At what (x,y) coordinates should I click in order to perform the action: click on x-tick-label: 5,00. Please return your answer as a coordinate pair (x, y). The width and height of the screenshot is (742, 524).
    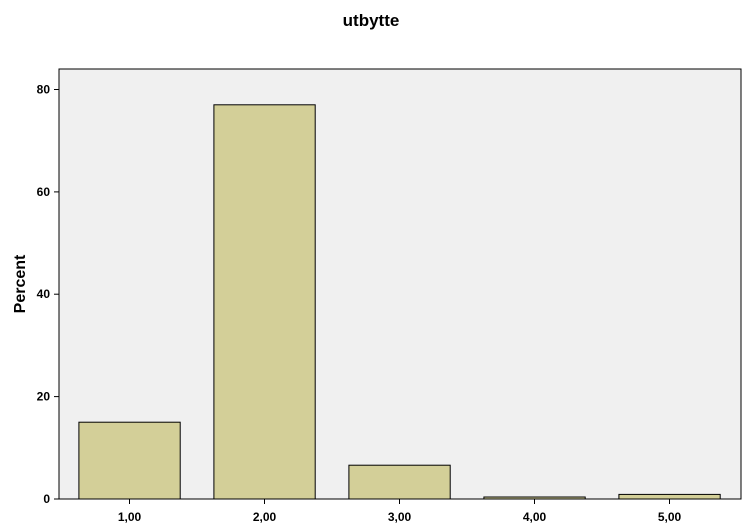
    Looking at the image, I should click on (670, 517).